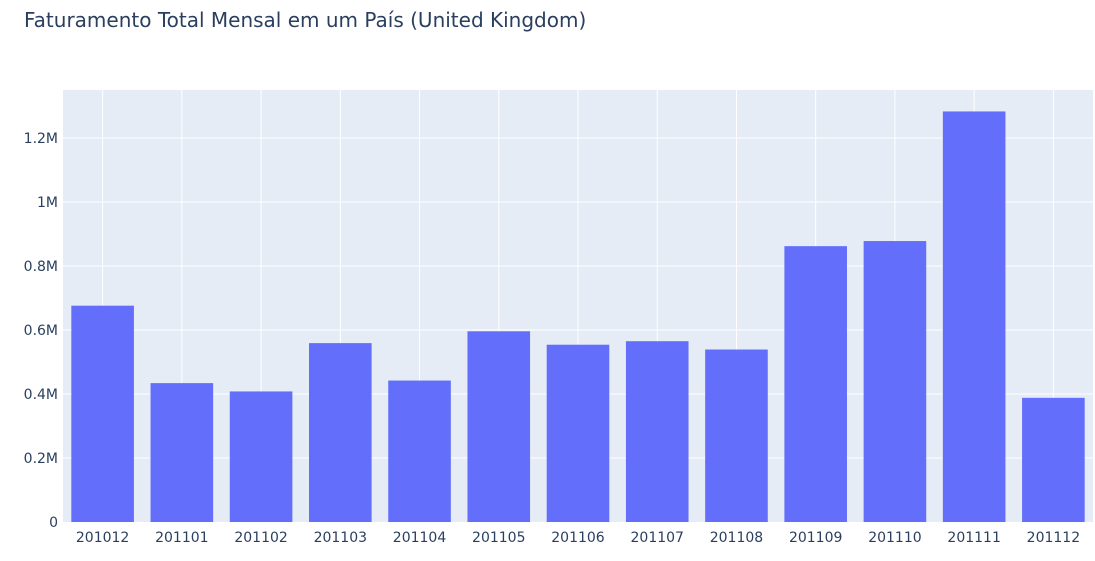 The image size is (1095, 561). I want to click on x-tick-label: 201107, so click(657, 538).